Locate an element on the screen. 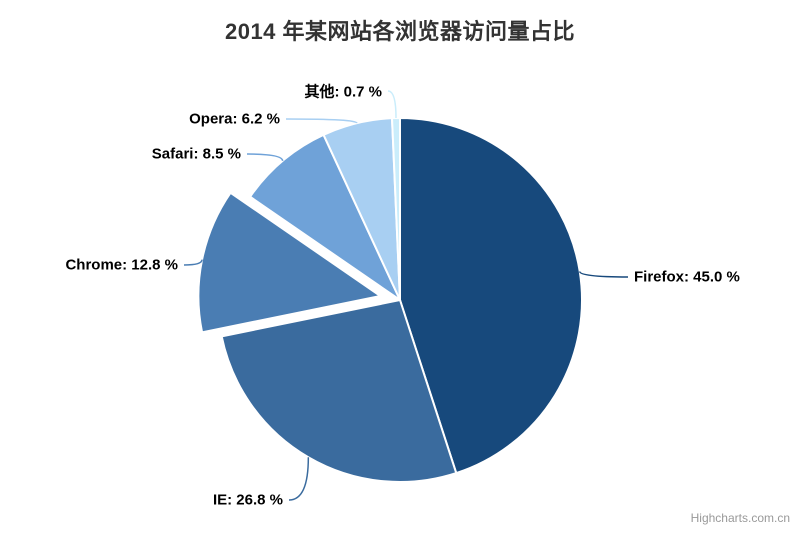 The image size is (800, 533). label-connector-ie is located at coordinates (299, 479).